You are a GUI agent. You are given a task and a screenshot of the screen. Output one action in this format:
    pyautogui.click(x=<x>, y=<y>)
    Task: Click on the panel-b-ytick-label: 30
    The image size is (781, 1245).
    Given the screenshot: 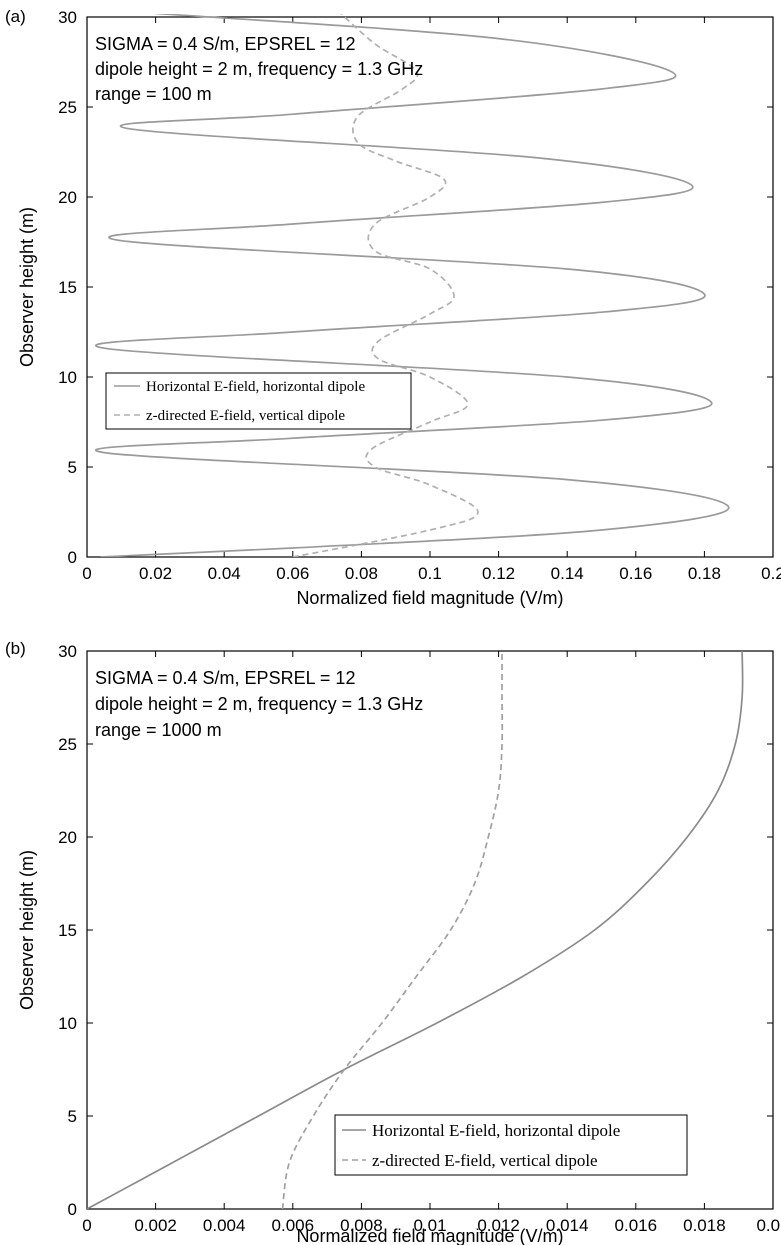 What is the action you would take?
    pyautogui.click(x=67, y=651)
    